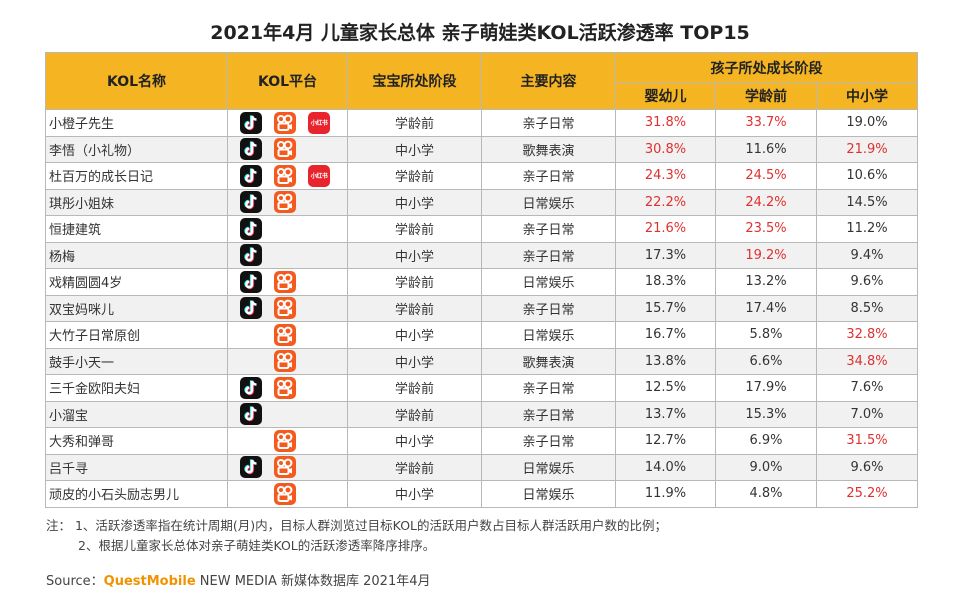 This screenshot has height=602, width=960. Describe the element at coordinates (665, 229) in the screenshot. I see `infant-rate-cell: 21.6%` at that location.